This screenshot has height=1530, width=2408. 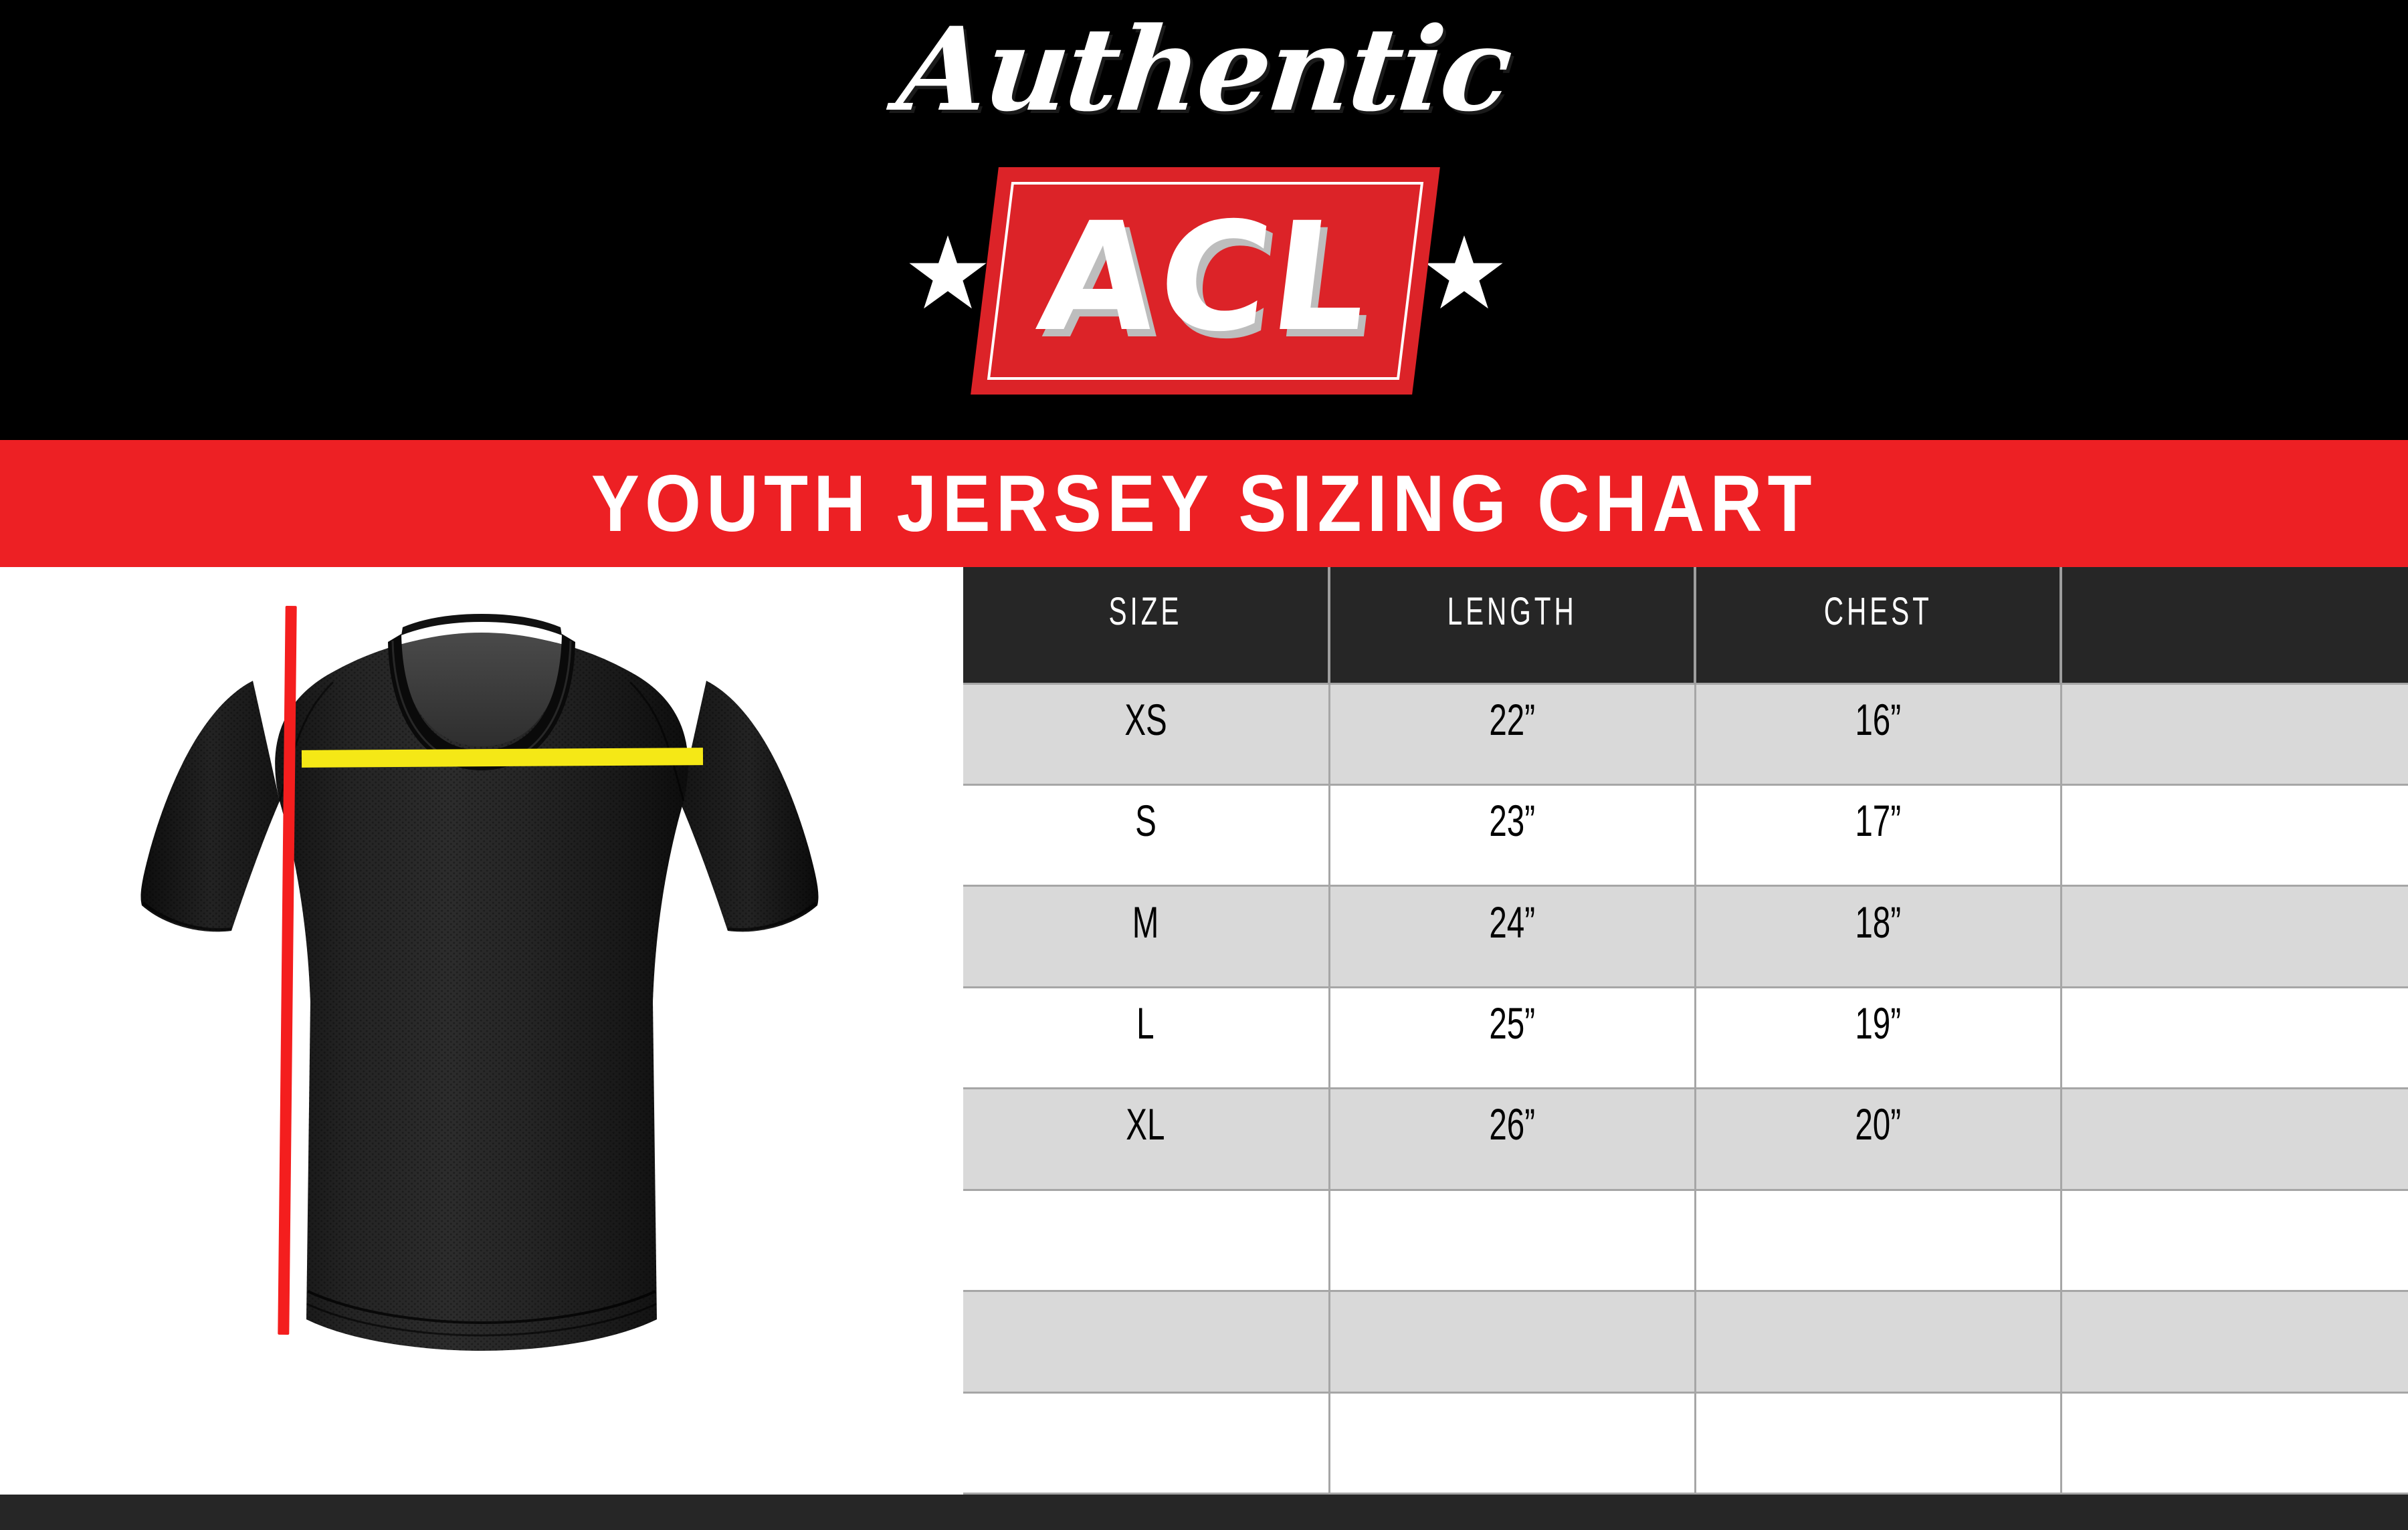 What do you see at coordinates (479, 983) in the screenshot?
I see `jersey-shirt-image` at bounding box center [479, 983].